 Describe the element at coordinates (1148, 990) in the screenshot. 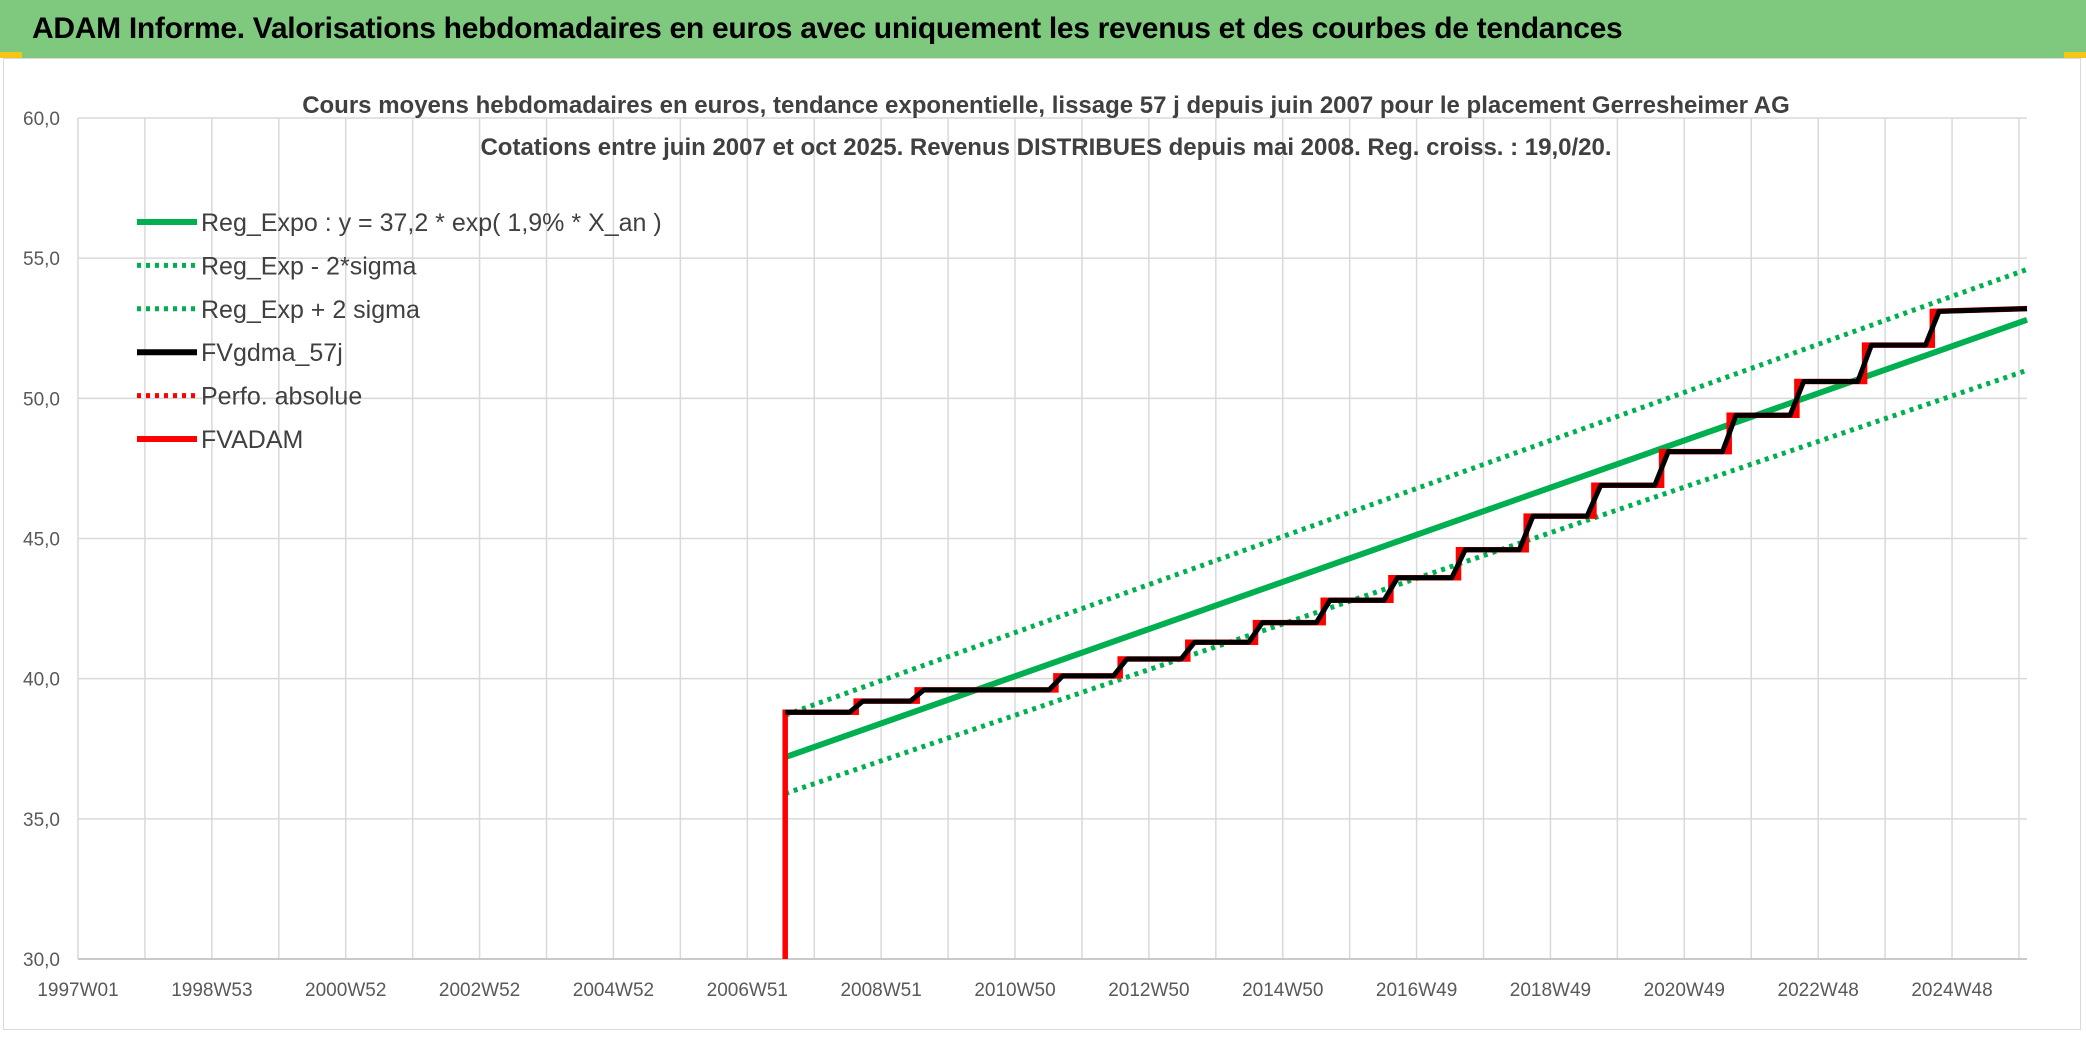

I see `x-tick-label: 2012W50` at that location.